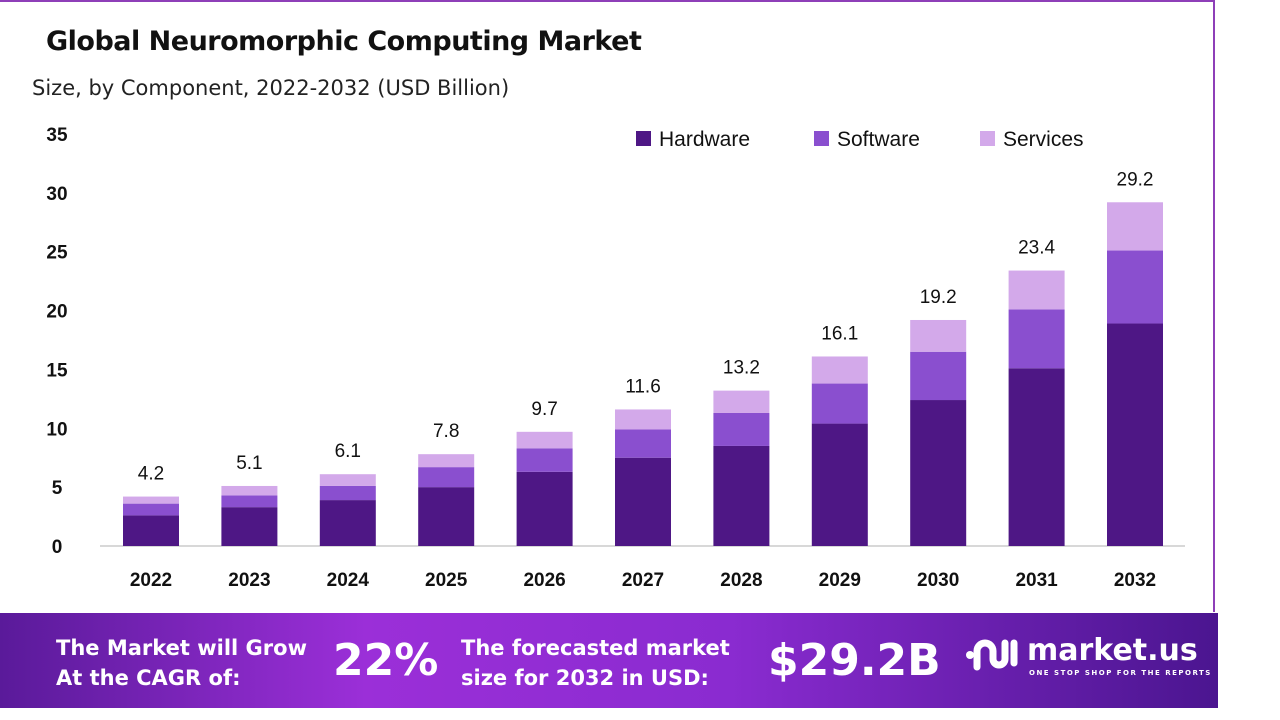 Image resolution: width=1280 pixels, height=720 pixels. I want to click on y-tick-label: 25, so click(57, 253).